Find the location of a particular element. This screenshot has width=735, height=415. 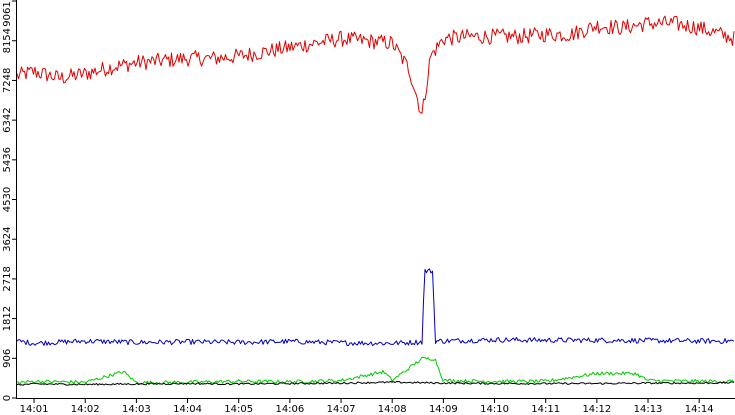

x-tick-label: 14:09 is located at coordinates (443, 409).